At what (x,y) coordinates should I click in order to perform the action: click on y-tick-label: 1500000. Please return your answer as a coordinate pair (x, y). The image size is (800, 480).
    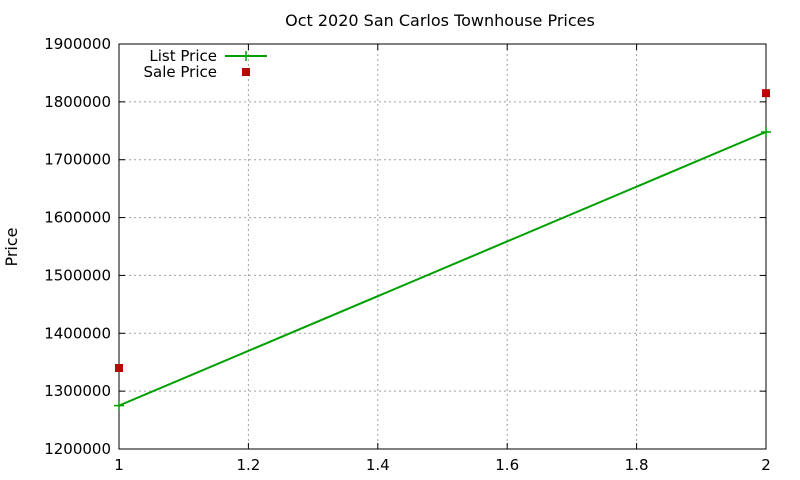
    Looking at the image, I should click on (77, 275).